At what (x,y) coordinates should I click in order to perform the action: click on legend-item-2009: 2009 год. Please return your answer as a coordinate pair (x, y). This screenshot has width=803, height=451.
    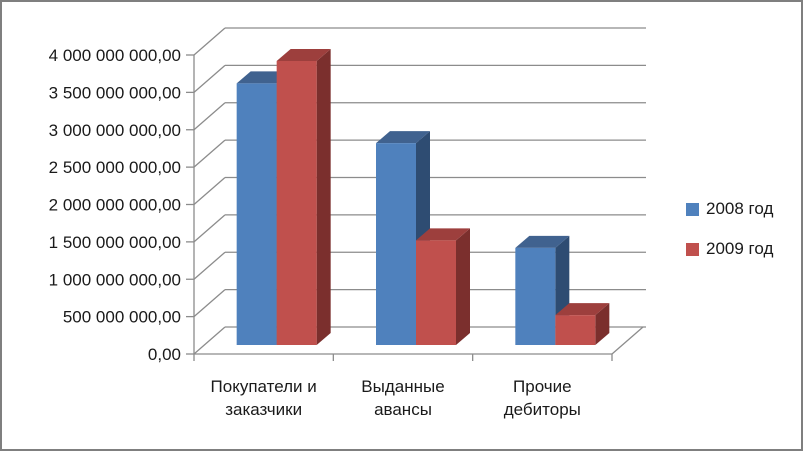
    Looking at the image, I should click on (729, 249).